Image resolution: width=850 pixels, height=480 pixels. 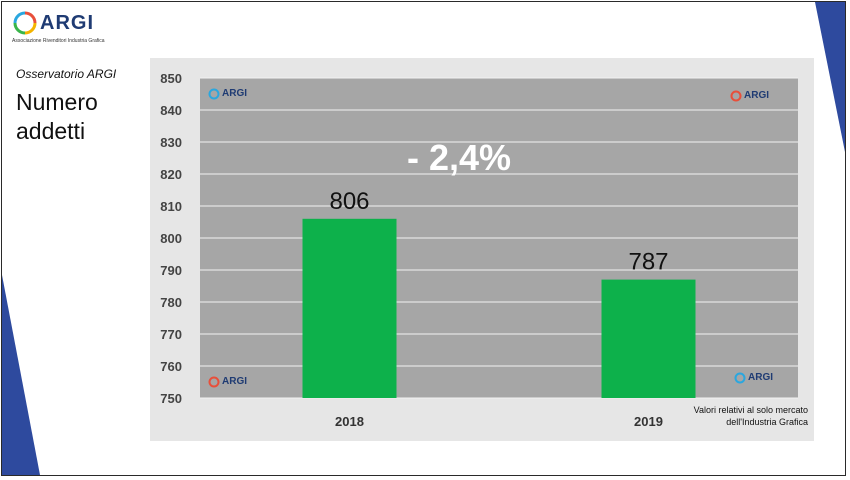 What do you see at coordinates (171, 366) in the screenshot?
I see `y-tick-label: 760` at bounding box center [171, 366].